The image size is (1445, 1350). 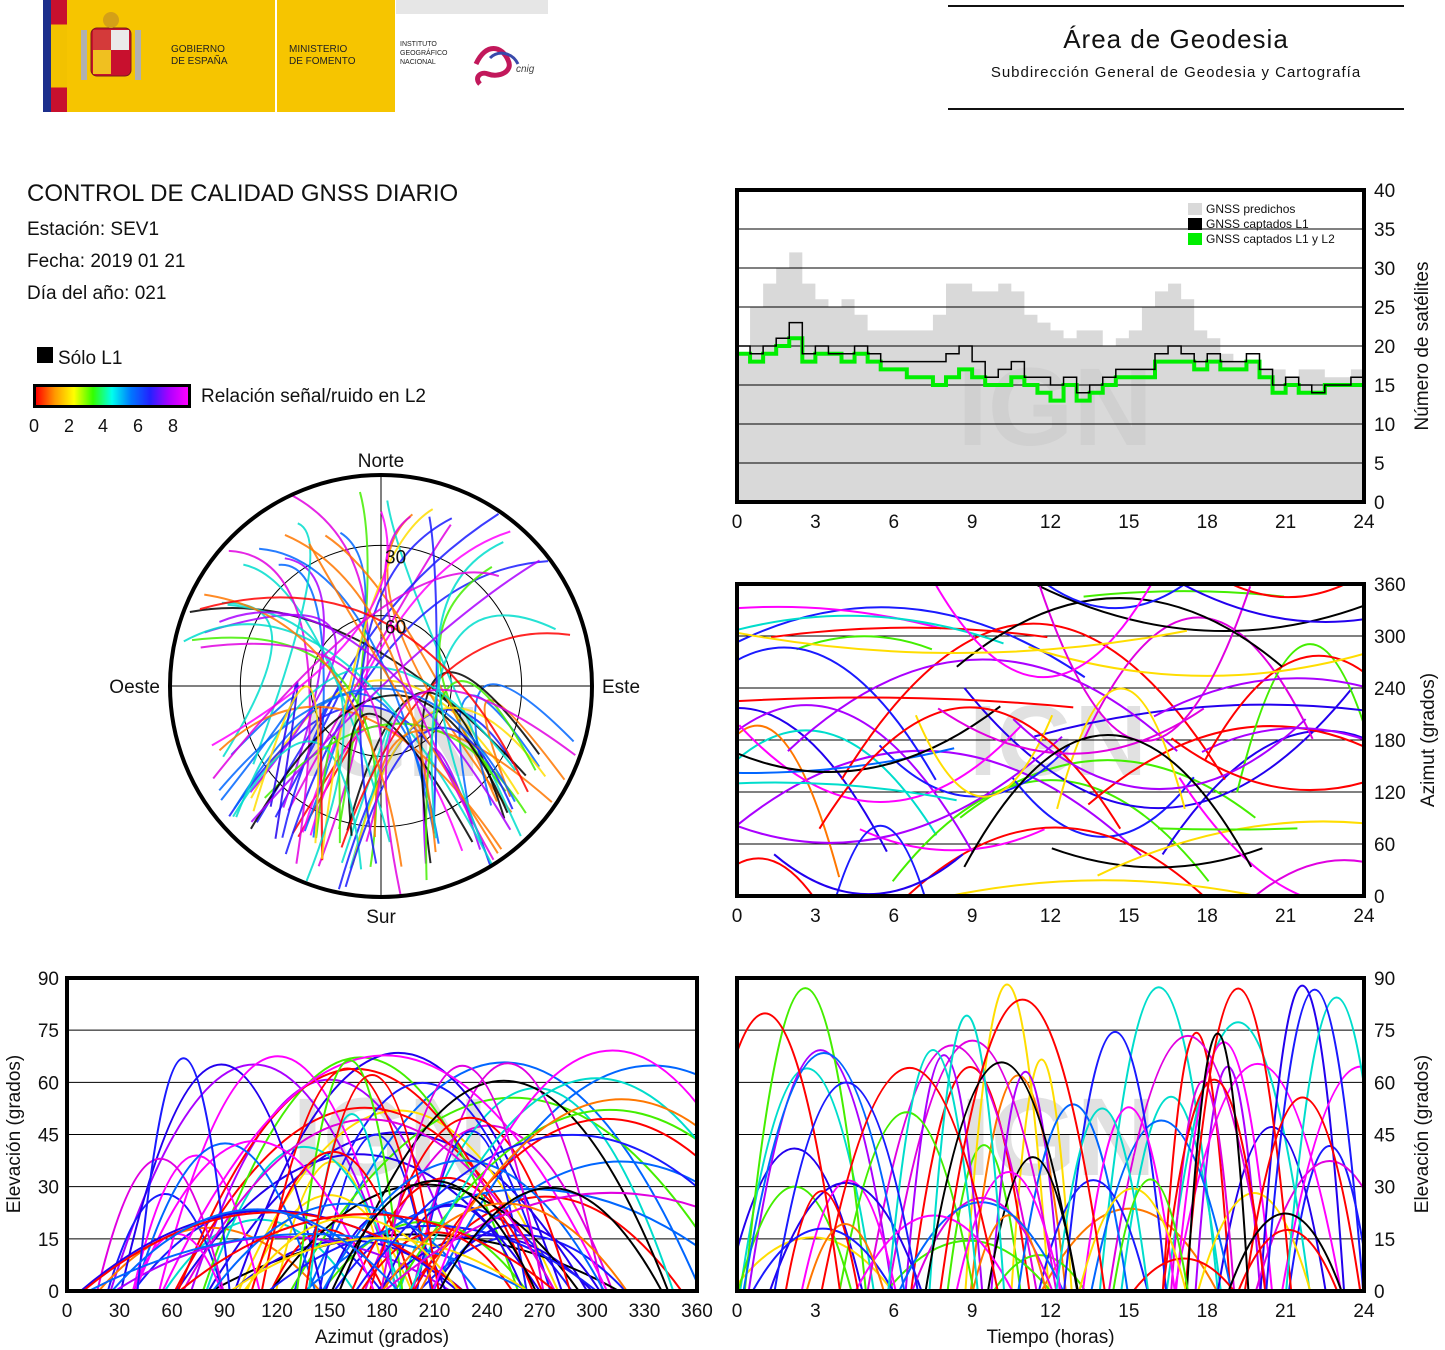 I want to click on government-logo: GOBIERNO DE ESPAÑA, so click(x=171, y=56).